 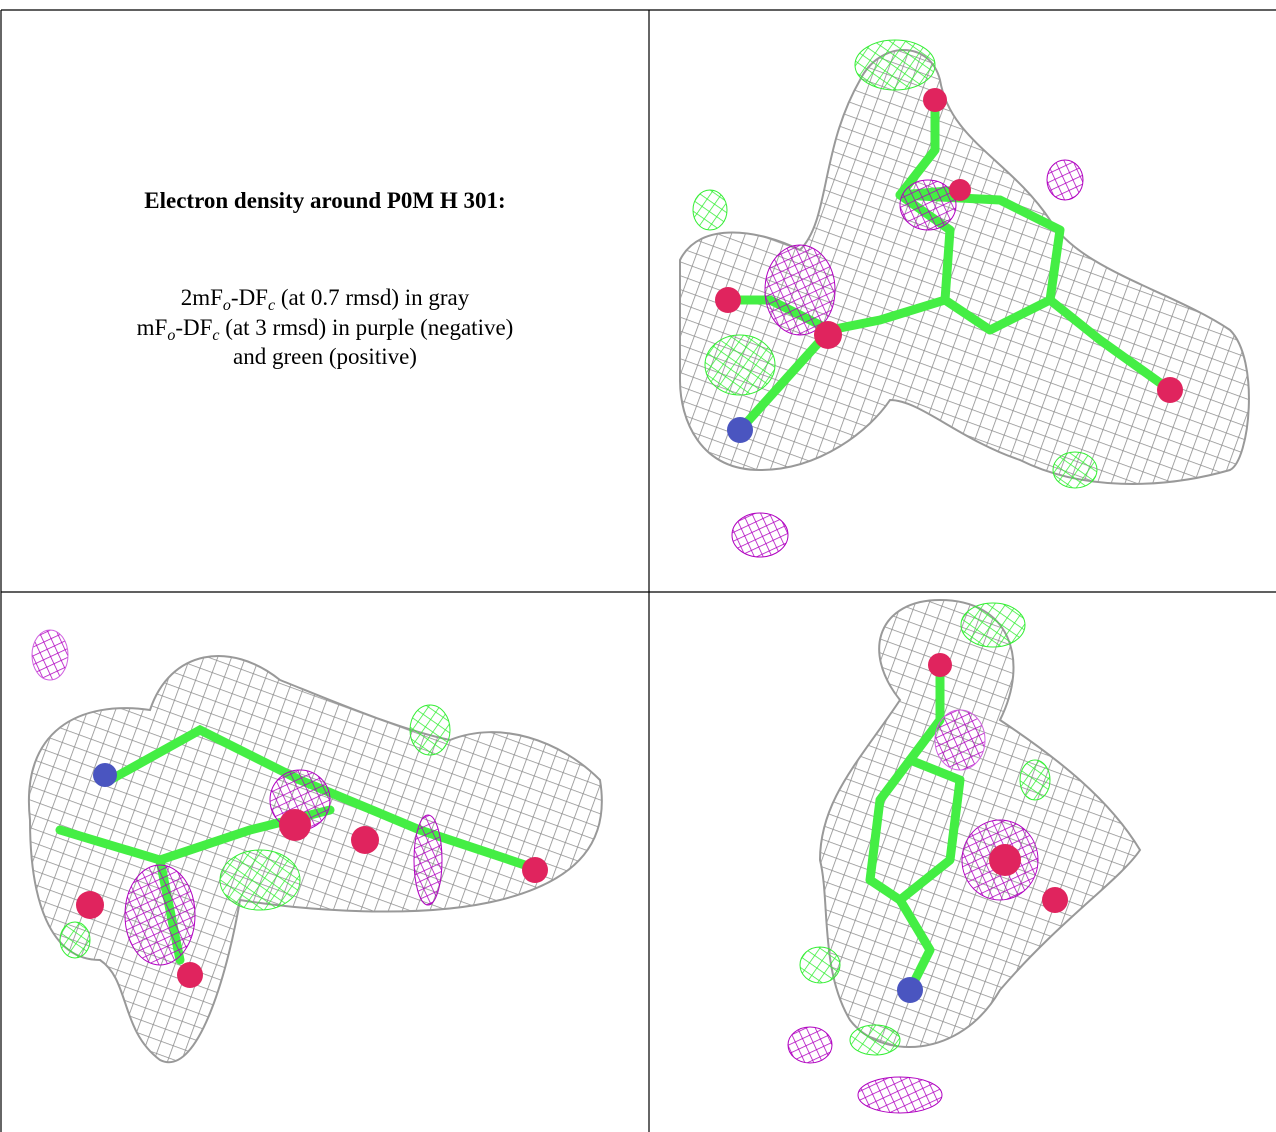 I want to click on caption-line: and green (positive), so click(x=325, y=356).